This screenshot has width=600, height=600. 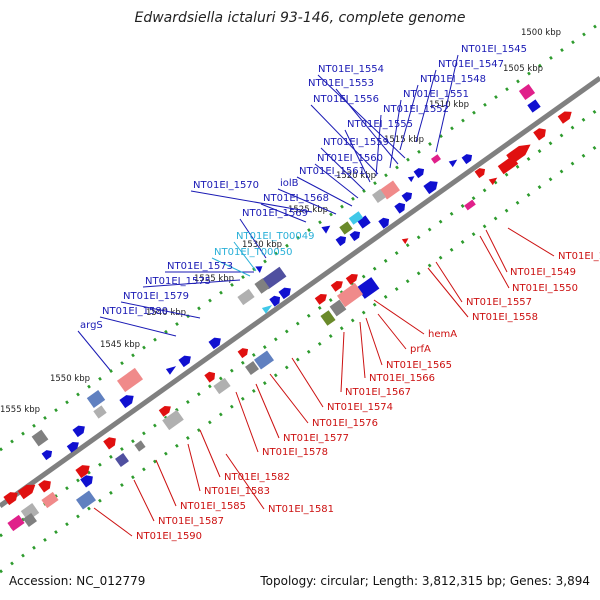 I want to click on tick-label: 1530 kbp, so click(x=262, y=245).